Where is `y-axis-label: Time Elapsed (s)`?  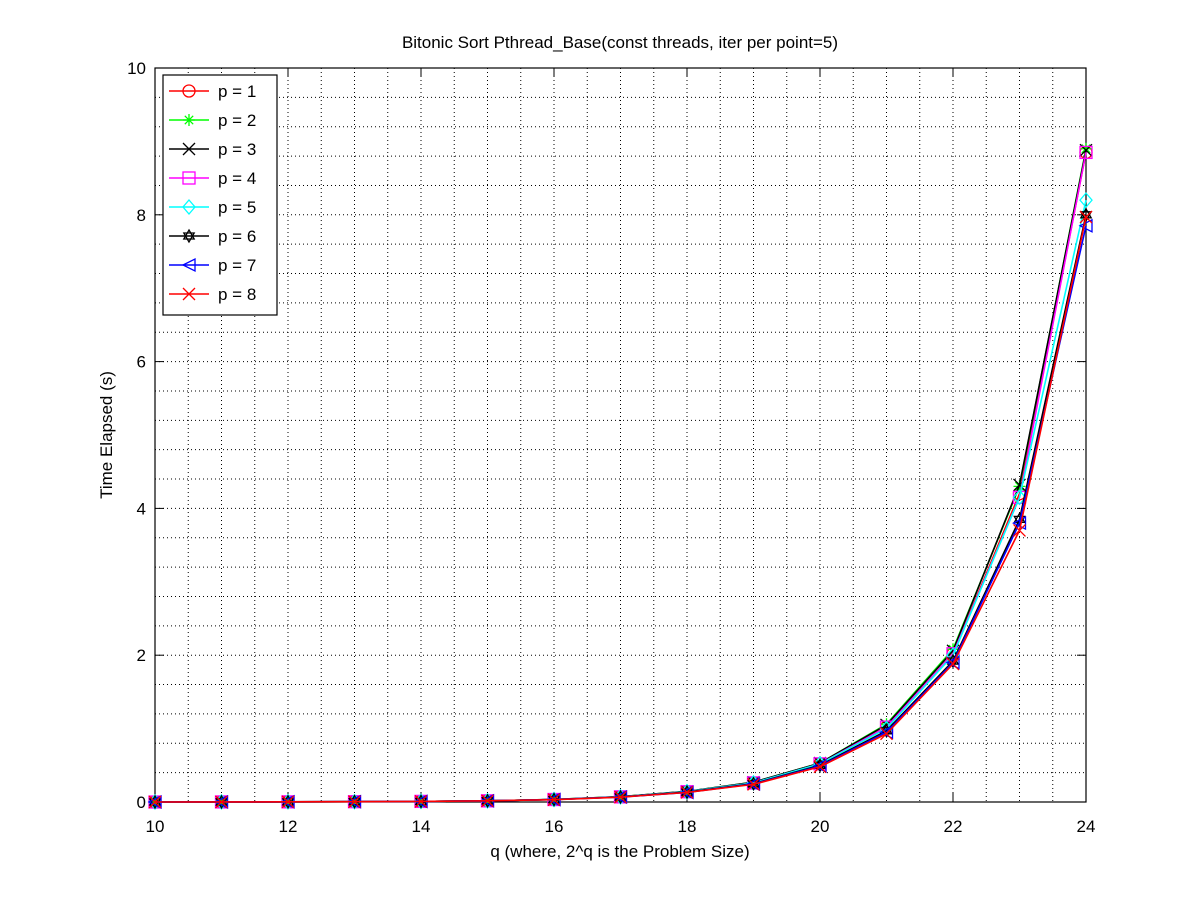 y-axis-label: Time Elapsed (s) is located at coordinates (106, 435).